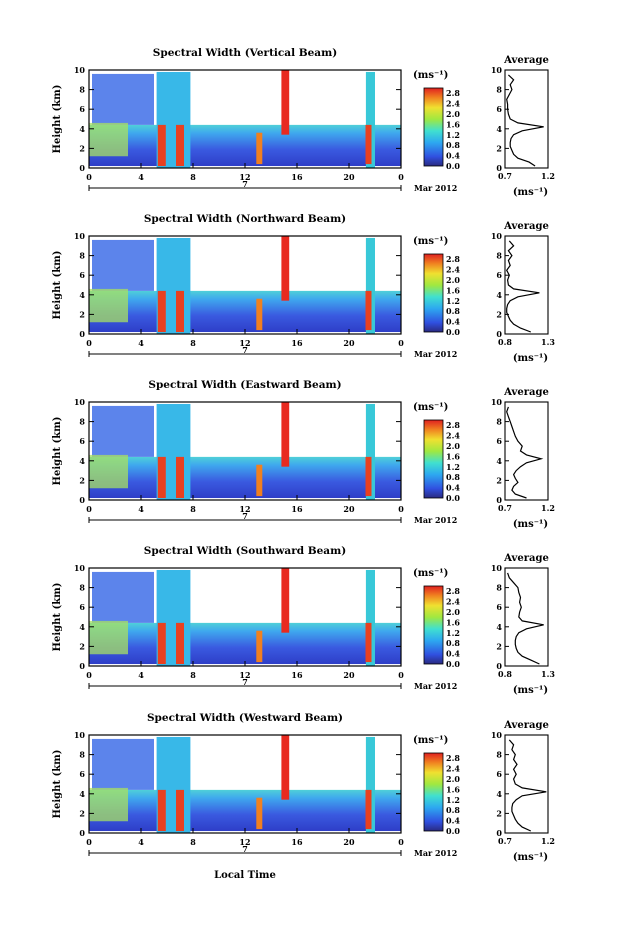 Image resolution: width=624 pixels, height=929 pixels. What do you see at coordinates (370, 119) in the screenshot?
I see `evening-column` at bounding box center [370, 119].